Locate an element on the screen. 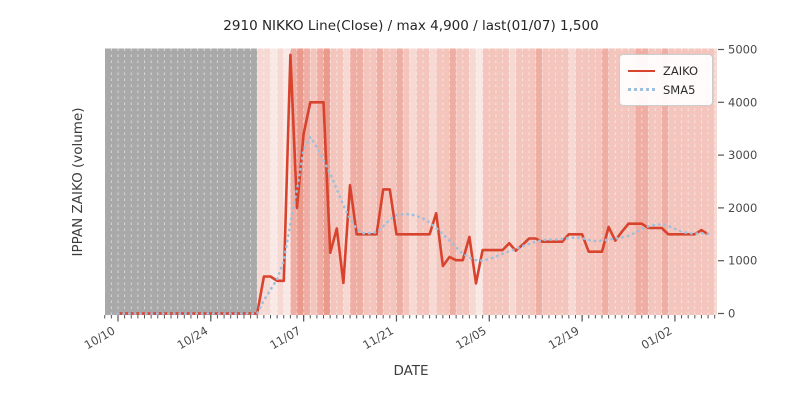 The image size is (800, 400). legend: ZAIKO SMA5 is located at coordinates (666, 80).